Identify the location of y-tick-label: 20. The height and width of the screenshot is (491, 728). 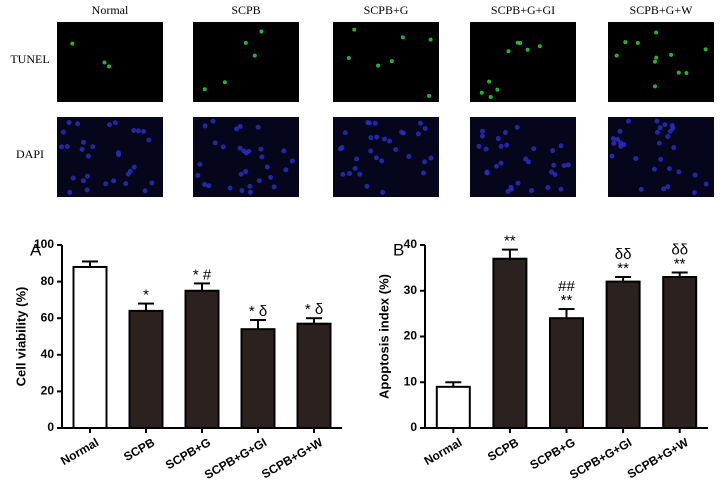
(48, 391).